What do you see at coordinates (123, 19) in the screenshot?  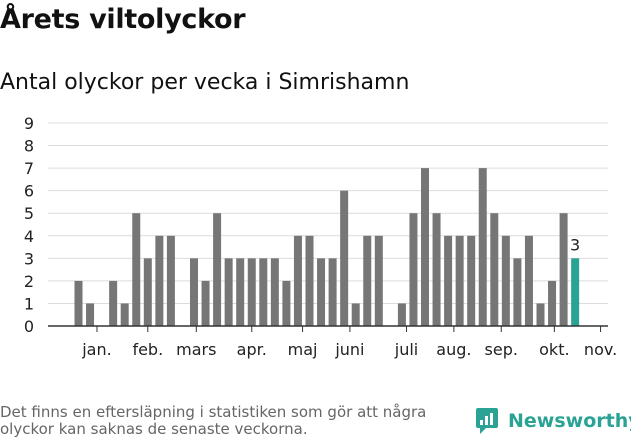 I see `page-title: Årets viltolyckor` at bounding box center [123, 19].